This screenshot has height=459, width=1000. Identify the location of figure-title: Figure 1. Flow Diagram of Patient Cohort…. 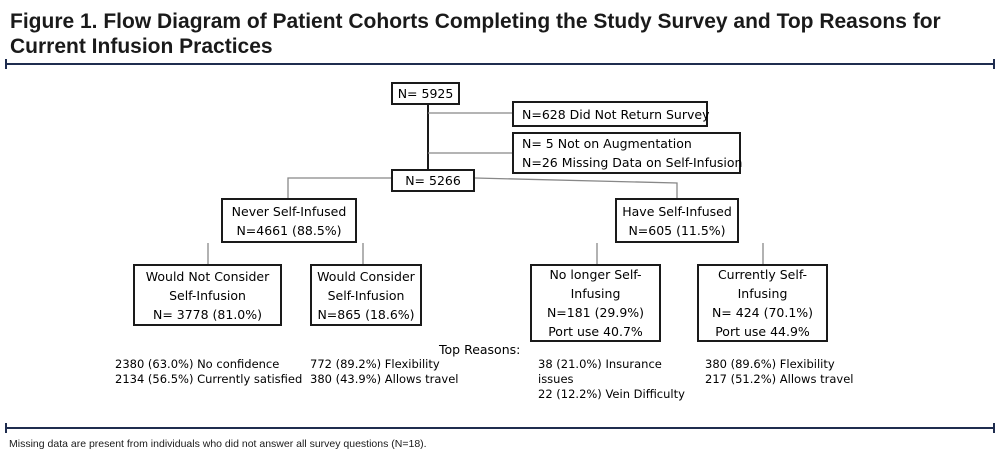
(475, 34).